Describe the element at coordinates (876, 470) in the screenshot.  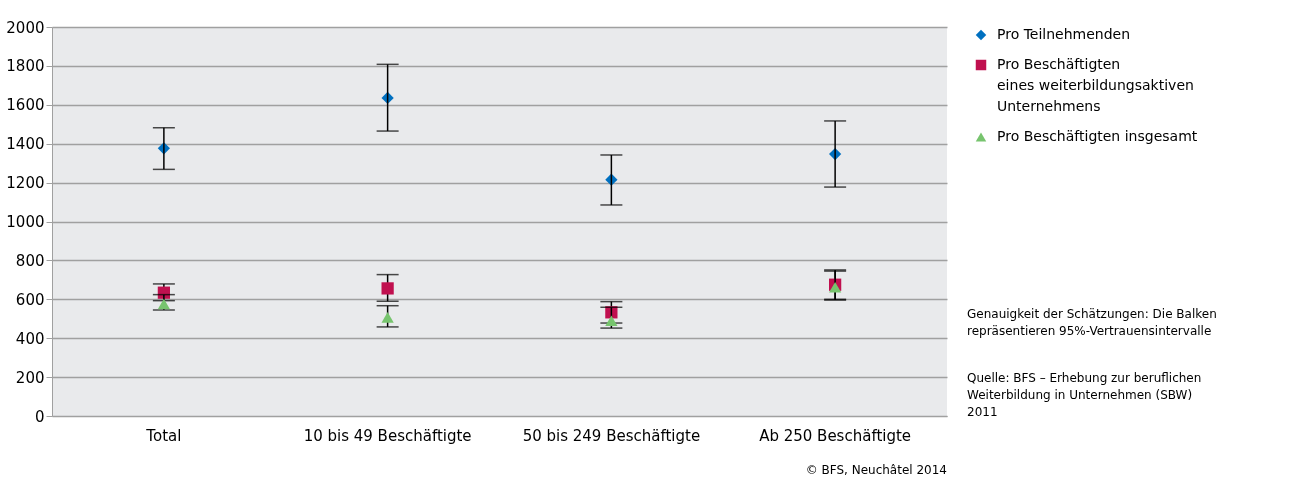
I see `text: © BFS, Neuchâtel 2014` at that location.